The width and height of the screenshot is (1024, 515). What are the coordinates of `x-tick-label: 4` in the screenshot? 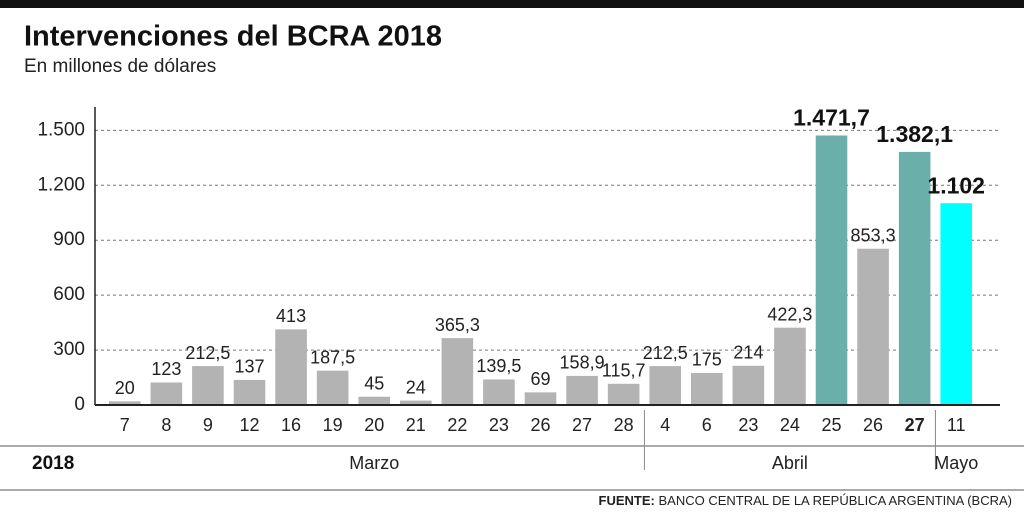 It's located at (665, 425).